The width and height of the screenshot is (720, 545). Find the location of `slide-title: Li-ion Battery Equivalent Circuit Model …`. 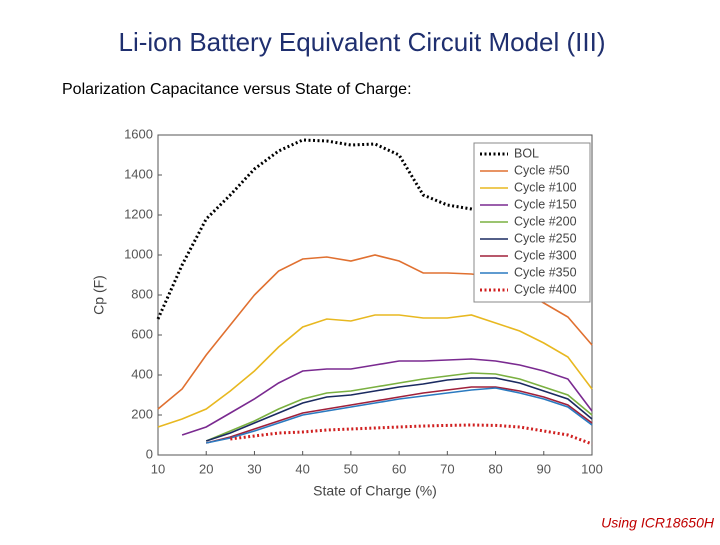

slide-title: Li-ion Battery Equivalent Circuit Model … is located at coordinates (362, 42).